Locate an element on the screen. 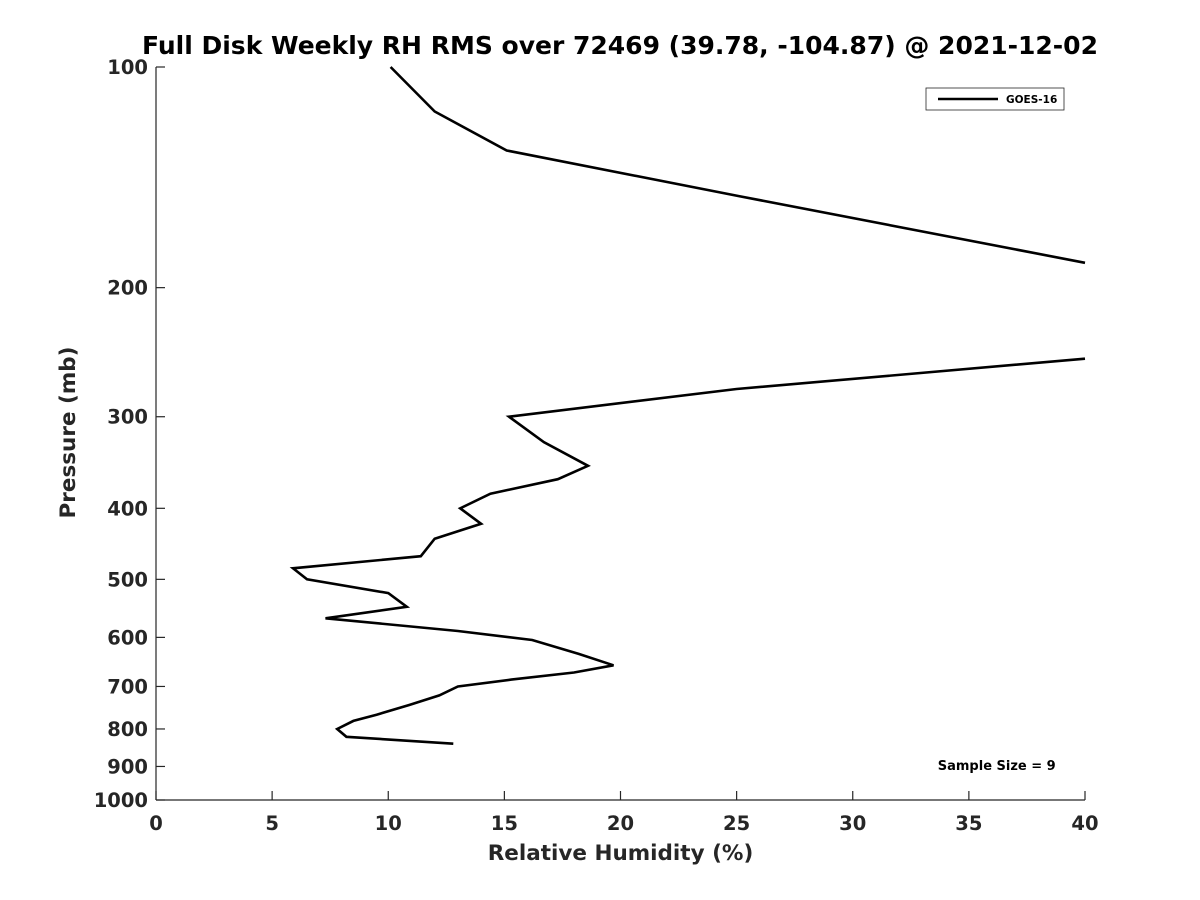 The width and height of the screenshot is (1200, 900). annotations: Sample Size = 9 is located at coordinates (997, 766).